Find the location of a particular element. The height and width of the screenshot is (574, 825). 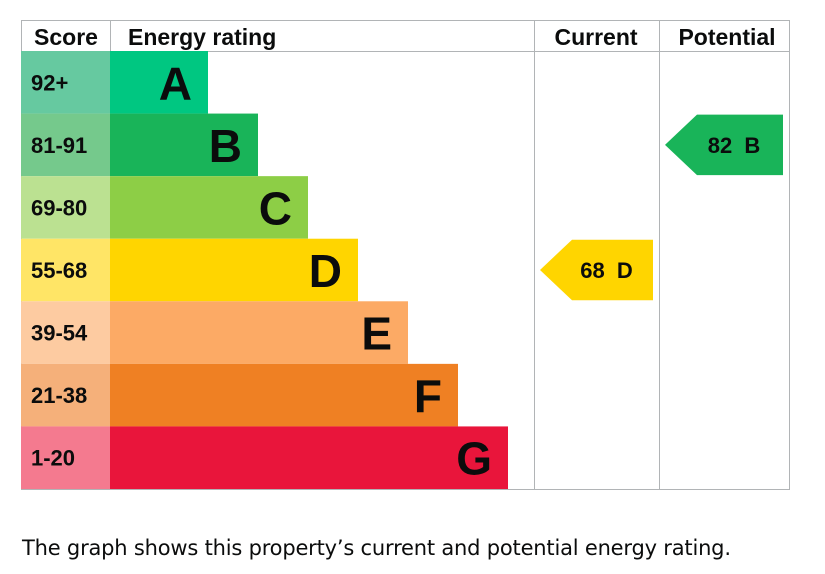

rating-bar-b is located at coordinates (184, 145).